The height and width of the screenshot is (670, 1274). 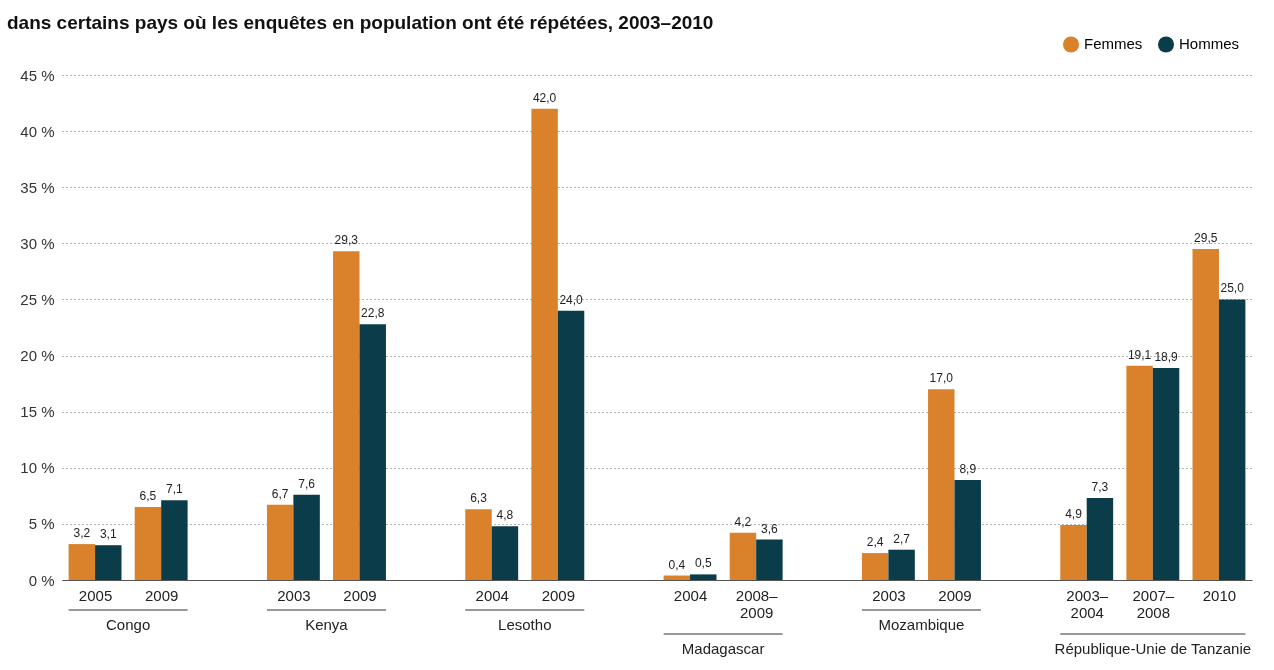 What do you see at coordinates (703, 563) in the screenshot?
I see `data-label: 0,5` at bounding box center [703, 563].